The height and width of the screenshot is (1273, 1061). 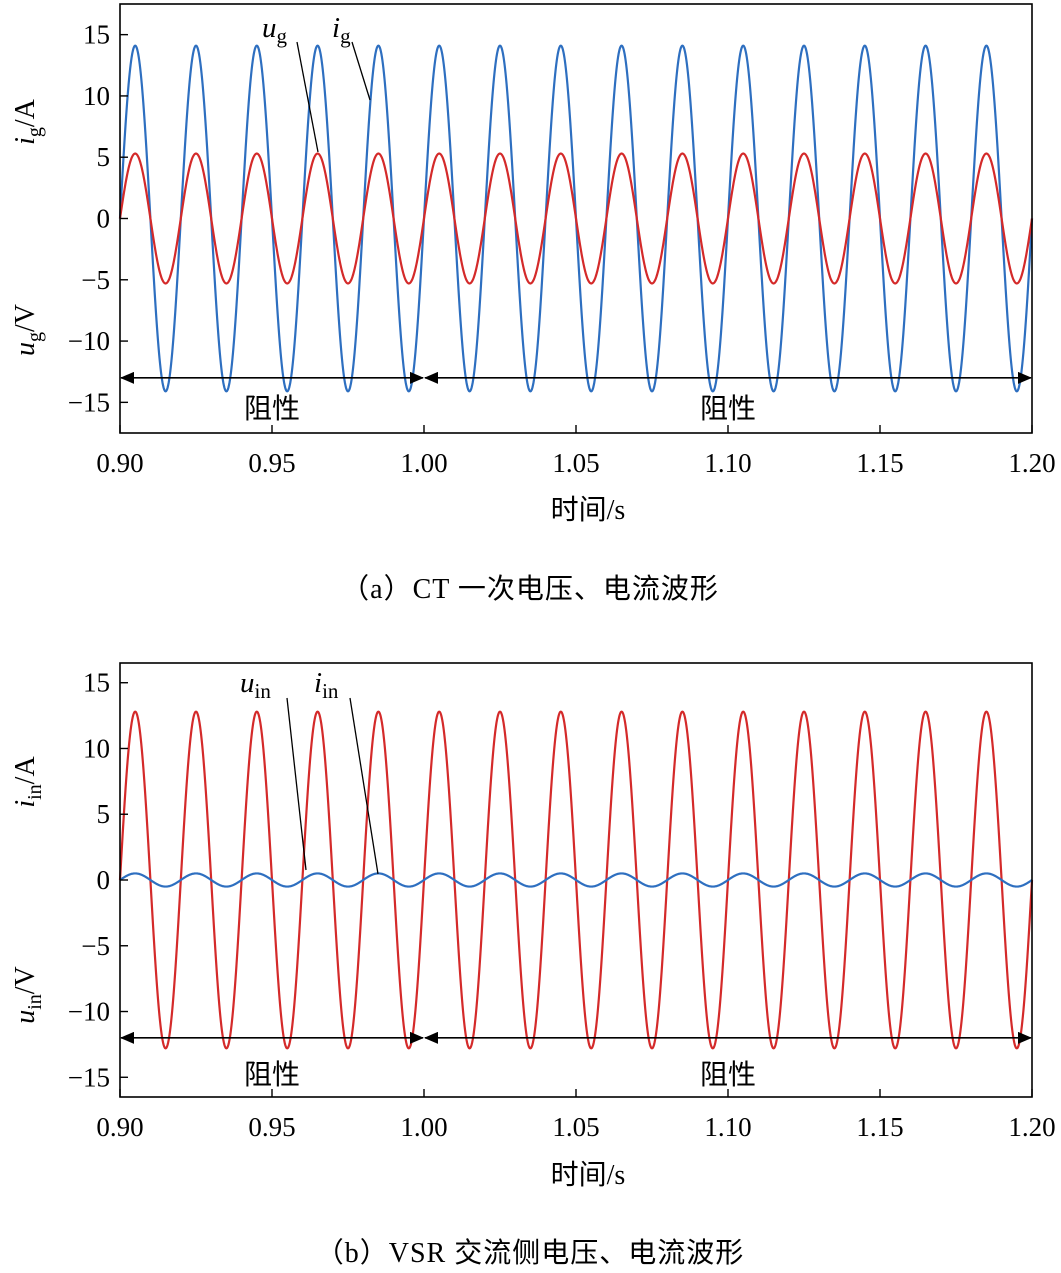 I want to click on figure-caption: （a）CT 一次电压、电流波形, so click(x=530, y=589).